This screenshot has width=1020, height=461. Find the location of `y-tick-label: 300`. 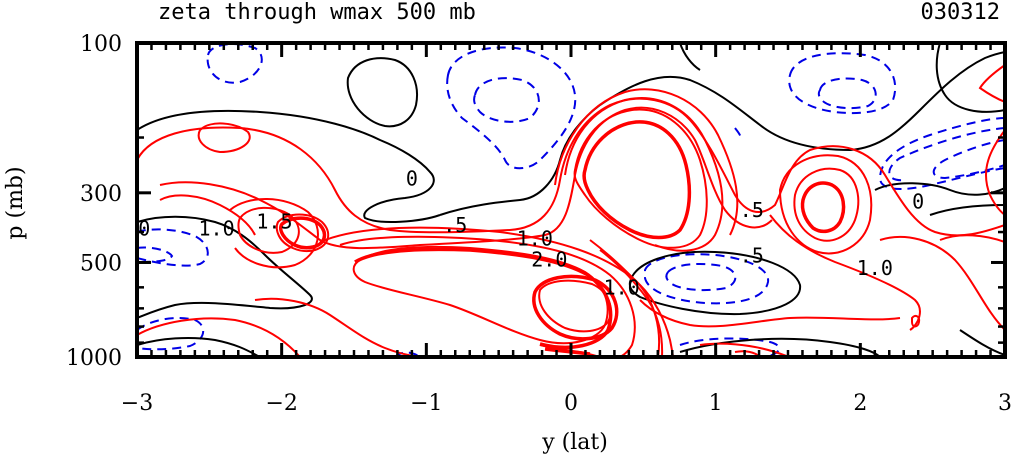

y-tick-label: 300 is located at coordinates (101, 194).